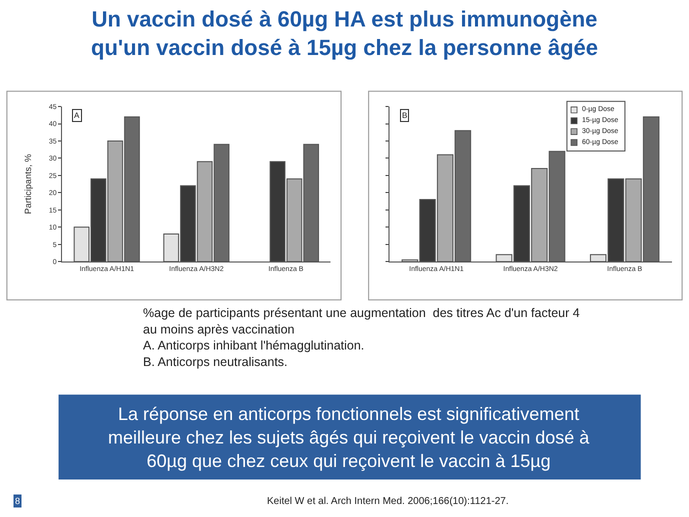 The height and width of the screenshot is (517, 689). I want to click on text: La réponse en anticorps fonctionnels est significativement meilleure chez les sujets âgés qui reçoivent le vaccin dosé à 60µg que chez ceux qui reçoivent le vaccin à 15µg, so click(349, 437).